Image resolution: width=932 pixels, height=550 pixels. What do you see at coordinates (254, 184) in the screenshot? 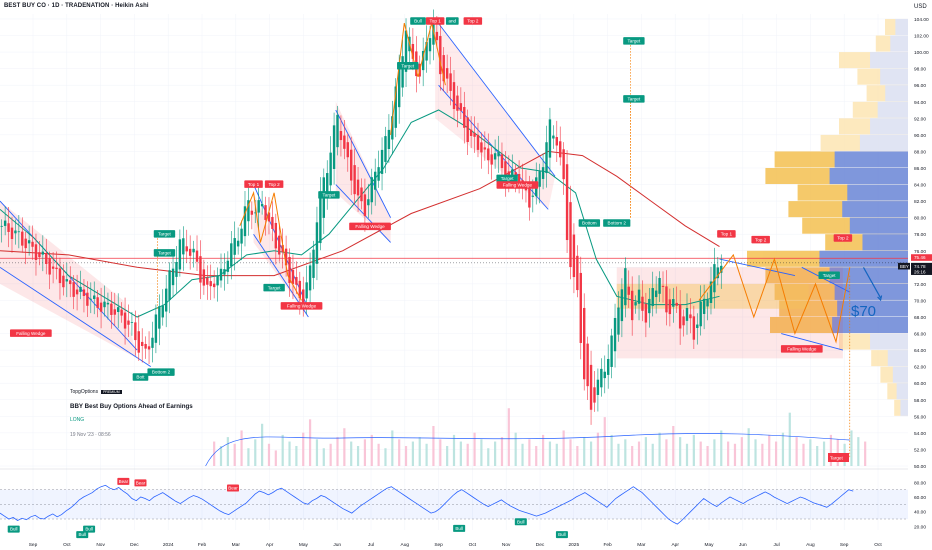
I see `pattern-label-text: Top 1` at bounding box center [254, 184].